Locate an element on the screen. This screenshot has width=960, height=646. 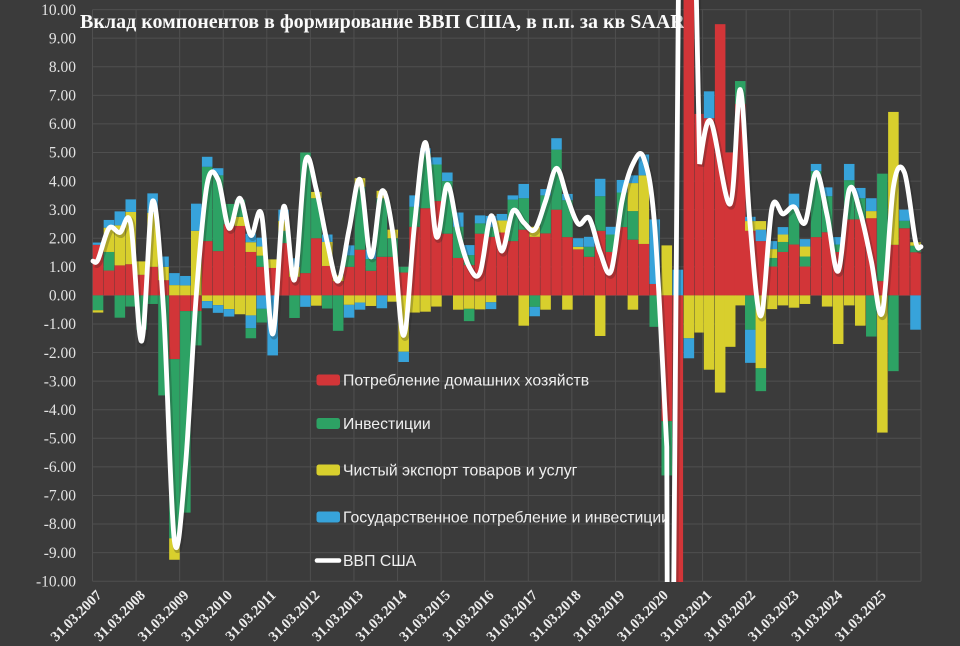
svg-text: 10.00 is located at coordinates (58, 10).